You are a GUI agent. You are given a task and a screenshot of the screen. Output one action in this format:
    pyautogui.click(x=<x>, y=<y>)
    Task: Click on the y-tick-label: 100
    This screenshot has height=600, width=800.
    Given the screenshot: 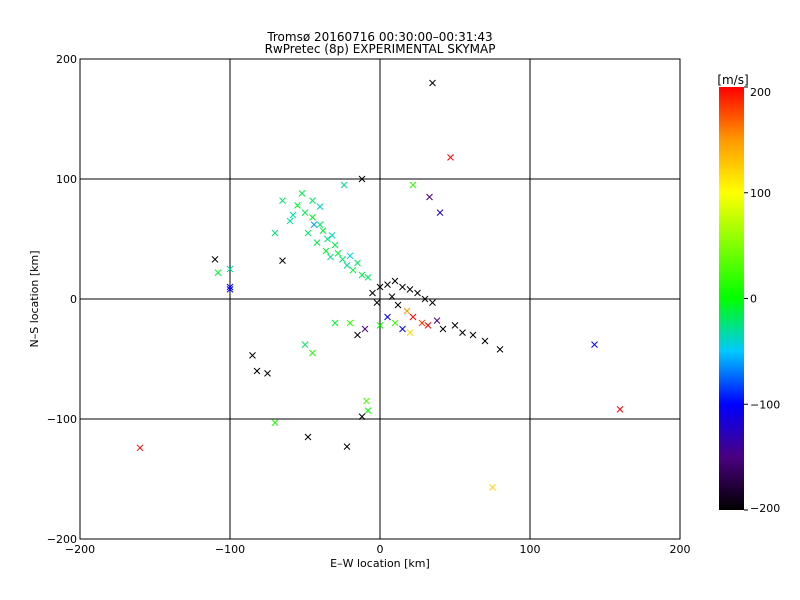 What is the action you would take?
    pyautogui.click(x=66, y=179)
    